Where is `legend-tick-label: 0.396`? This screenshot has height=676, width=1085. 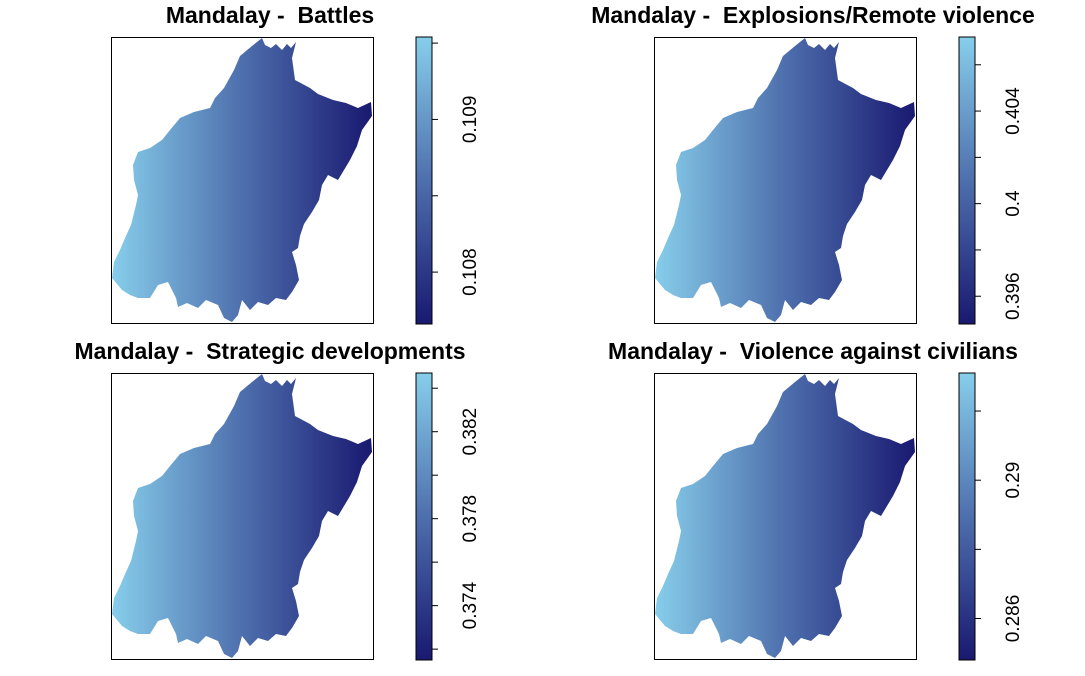
legend-tick-label: 0.396 is located at coordinates (1013, 296).